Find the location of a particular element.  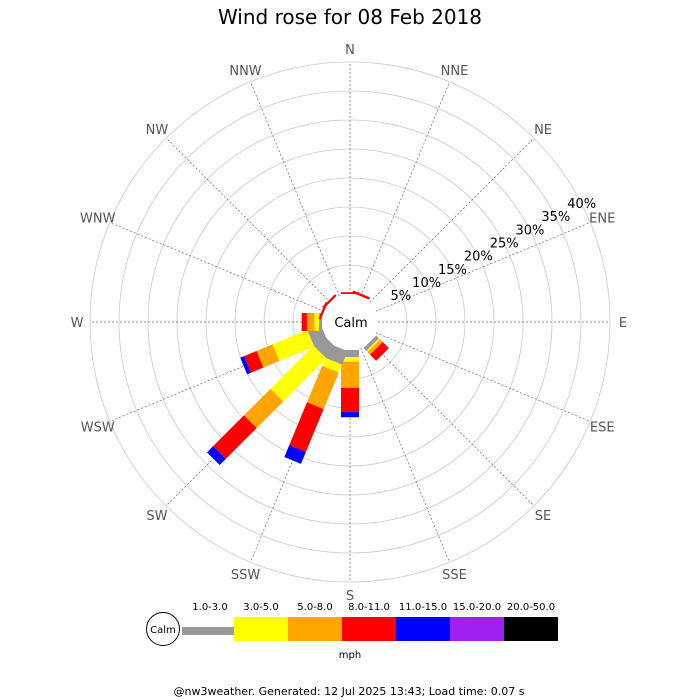

spoke-nw is located at coordinates (248, 220).